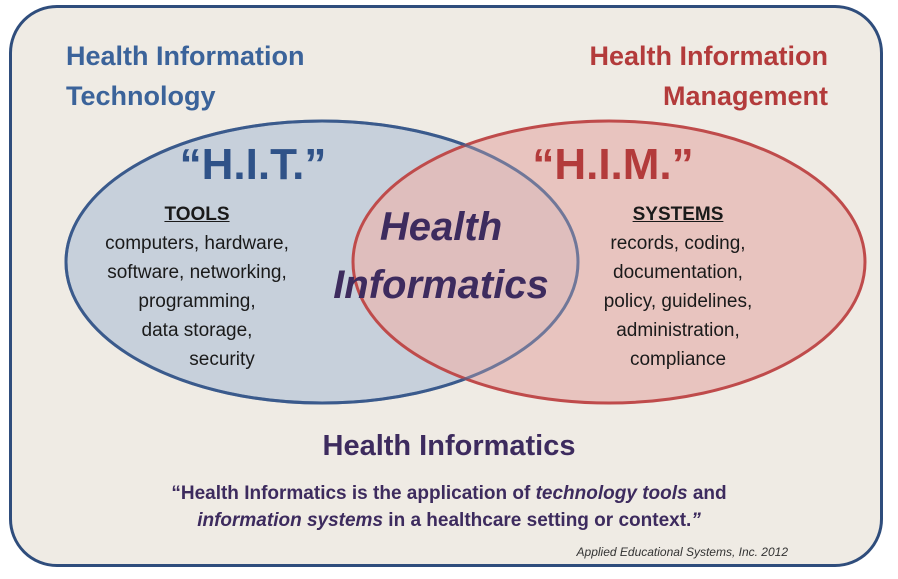 Image resolution: width=898 pixels, height=579 pixels. What do you see at coordinates (678, 272) in the screenshot?
I see `list-item: documentation,` at bounding box center [678, 272].